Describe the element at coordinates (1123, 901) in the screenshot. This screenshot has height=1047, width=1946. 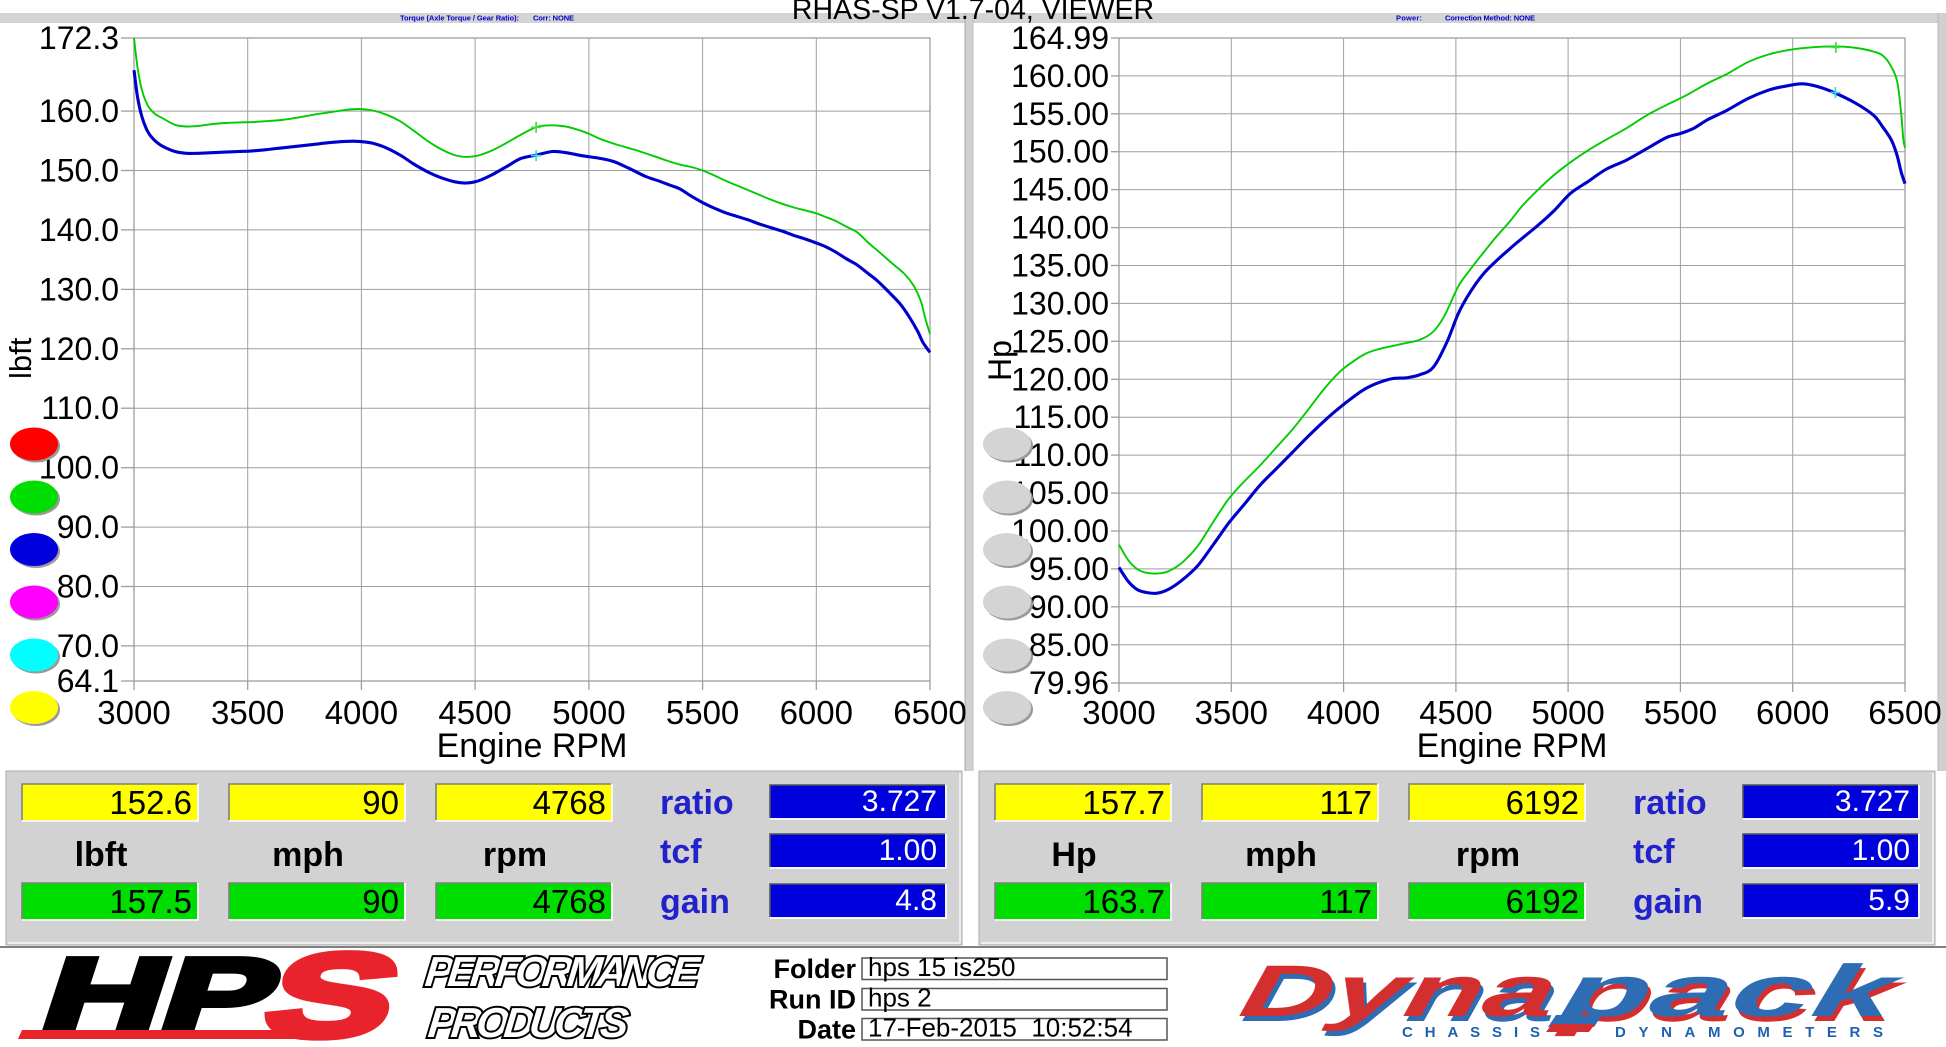
I see `svg-text: 163.7` at that location.